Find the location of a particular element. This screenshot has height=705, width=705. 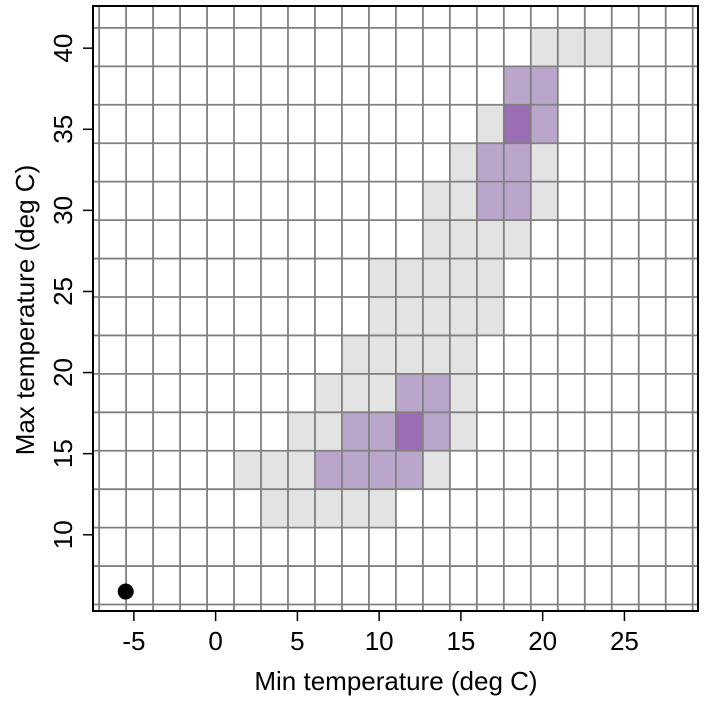

x-tick-label: -5 is located at coordinates (133, 641).